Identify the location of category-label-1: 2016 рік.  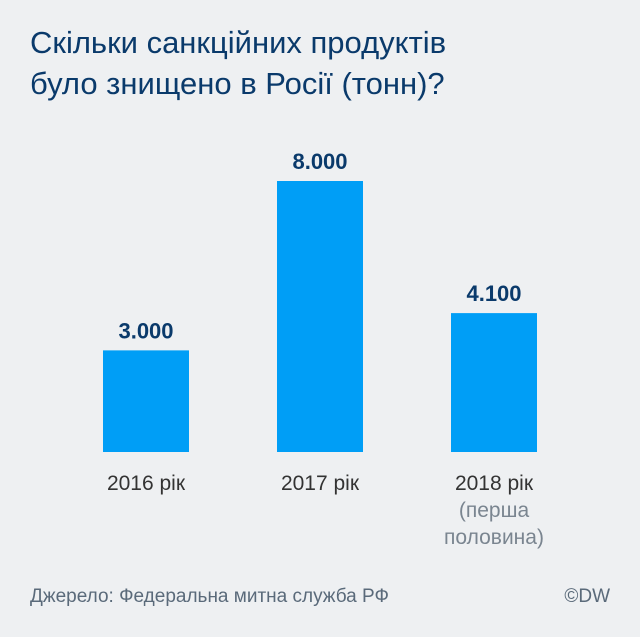
(146, 483).